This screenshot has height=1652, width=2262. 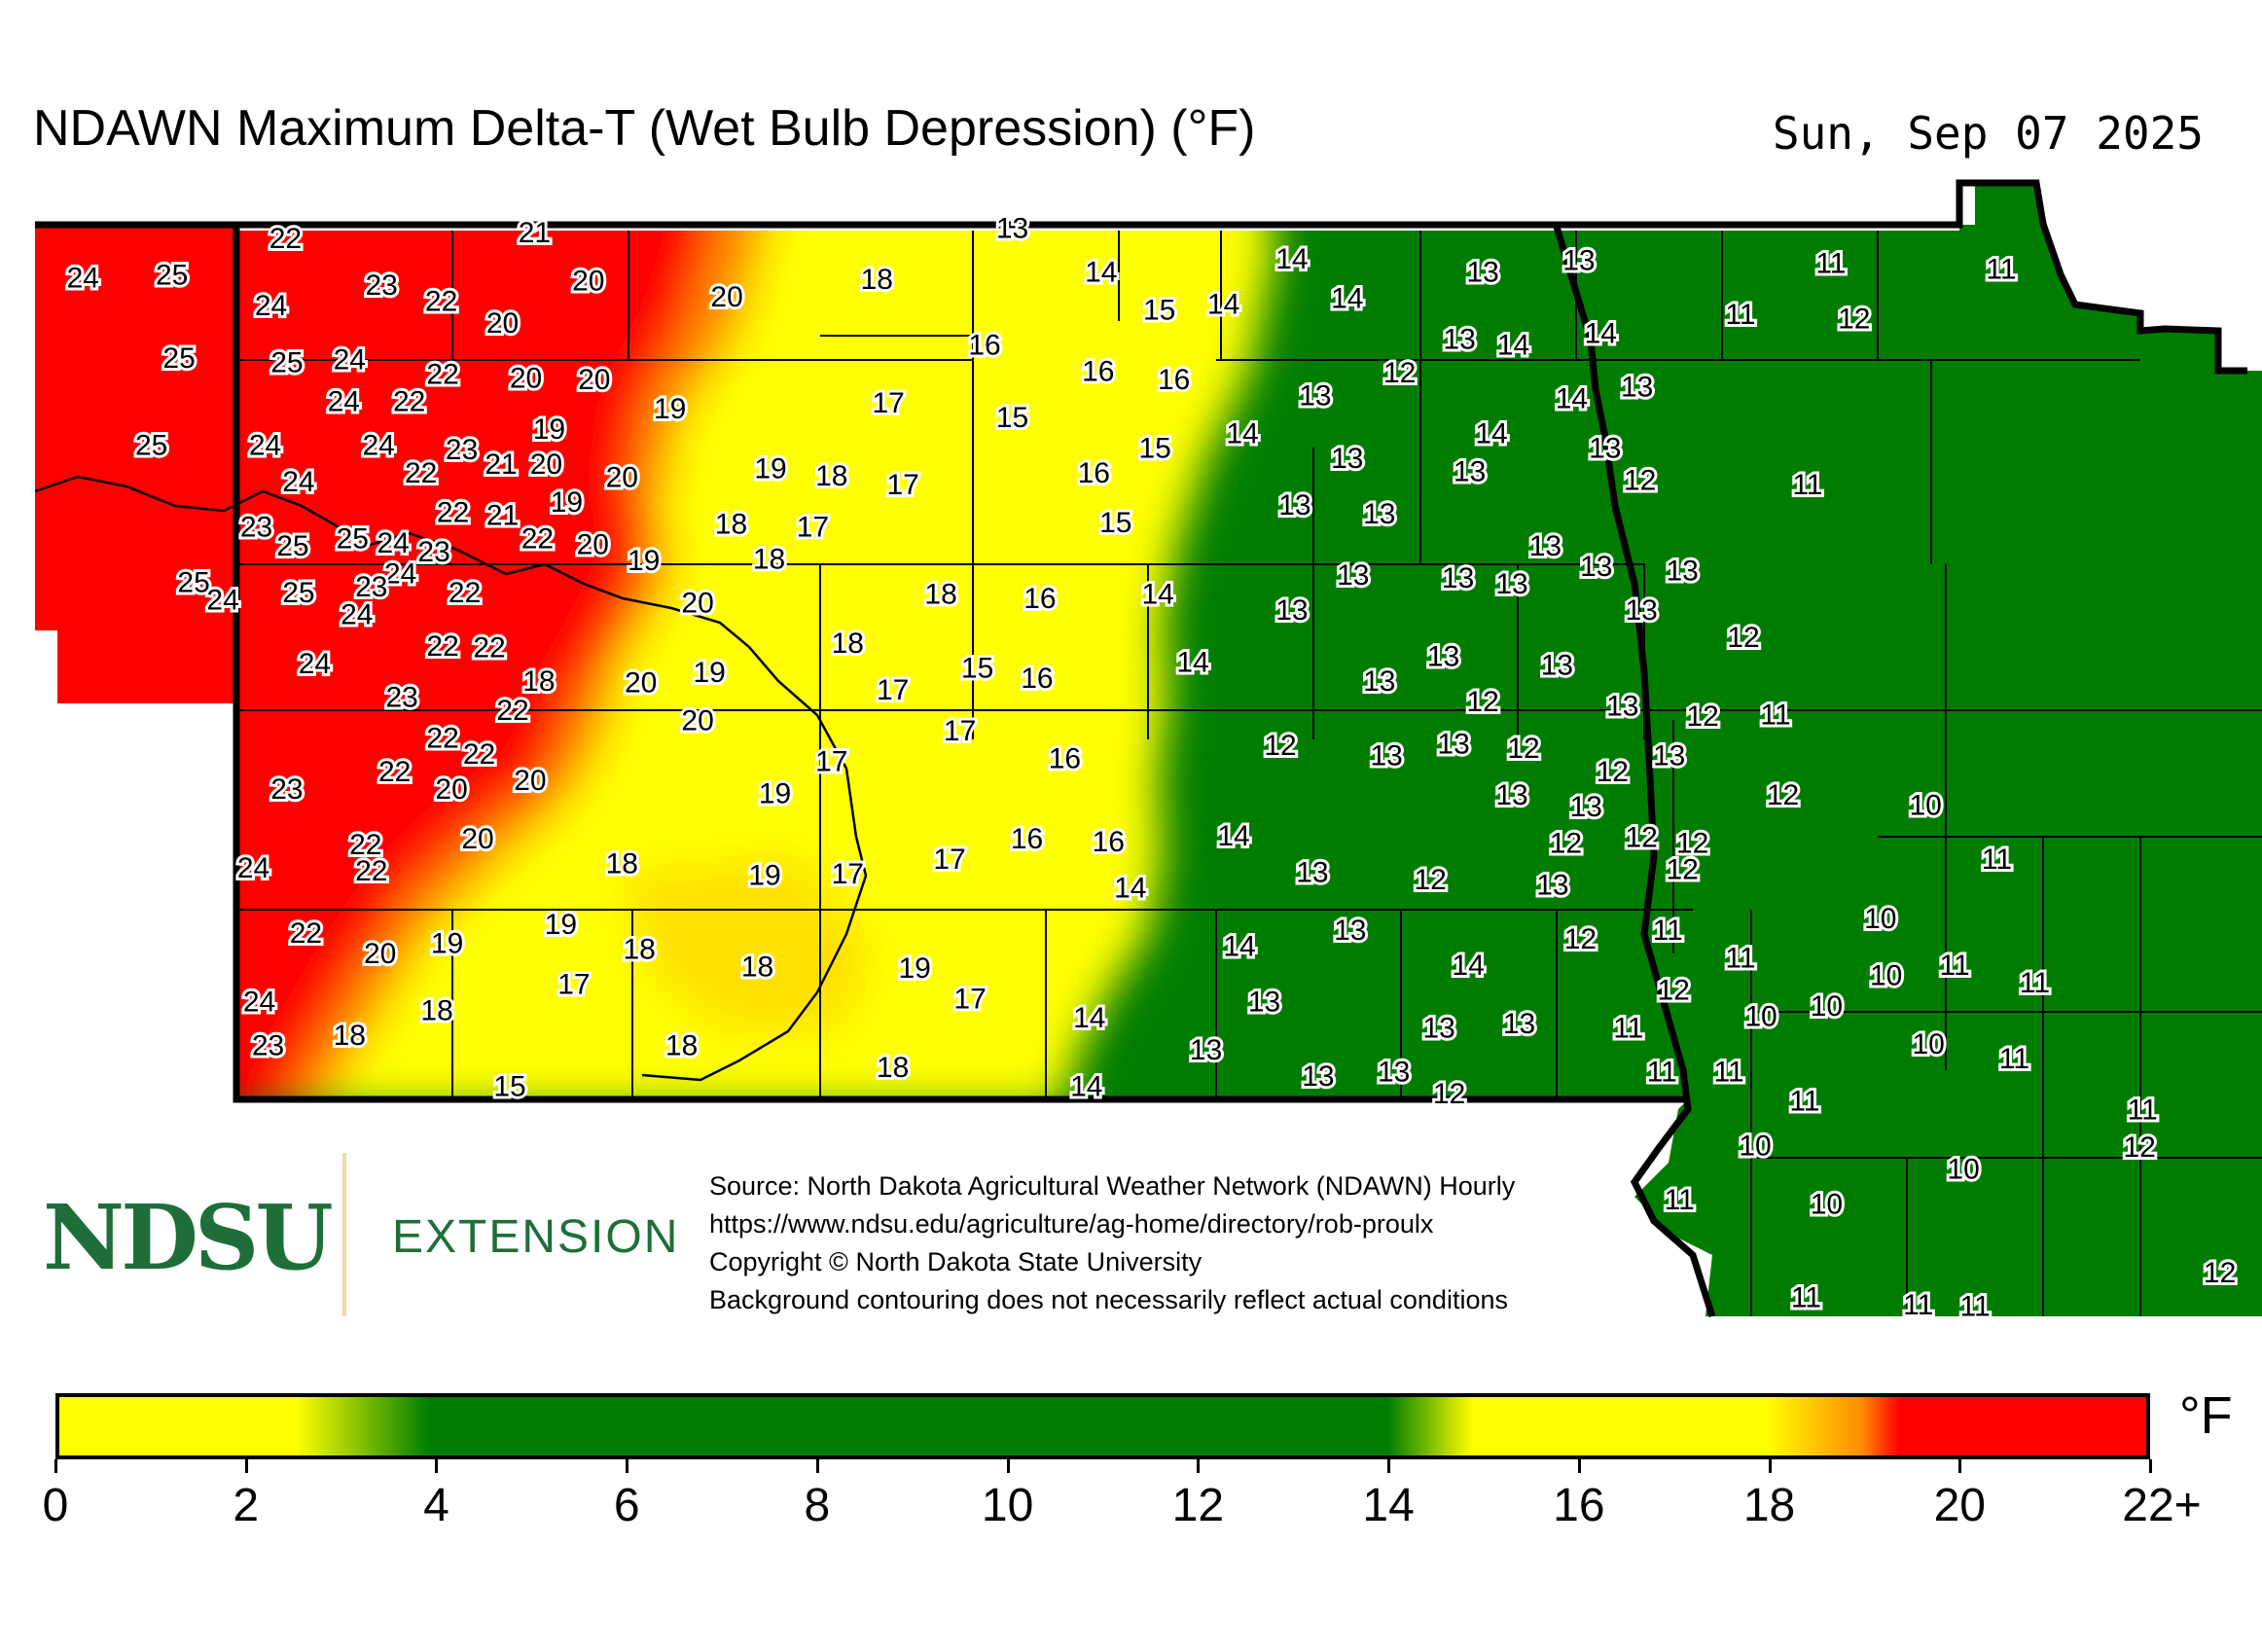 What do you see at coordinates (536, 1237) in the screenshot?
I see `extension-logo: EXTENSION` at bounding box center [536, 1237].